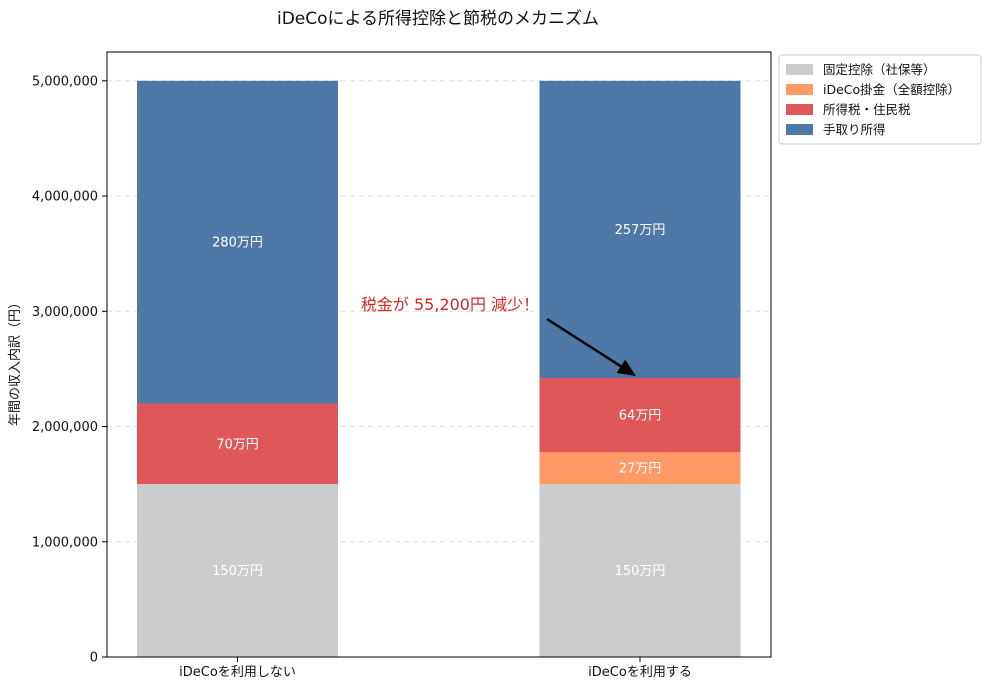 This screenshot has height=690, width=989. I want to click on y-tick-label: 5,000,000, so click(65, 81).